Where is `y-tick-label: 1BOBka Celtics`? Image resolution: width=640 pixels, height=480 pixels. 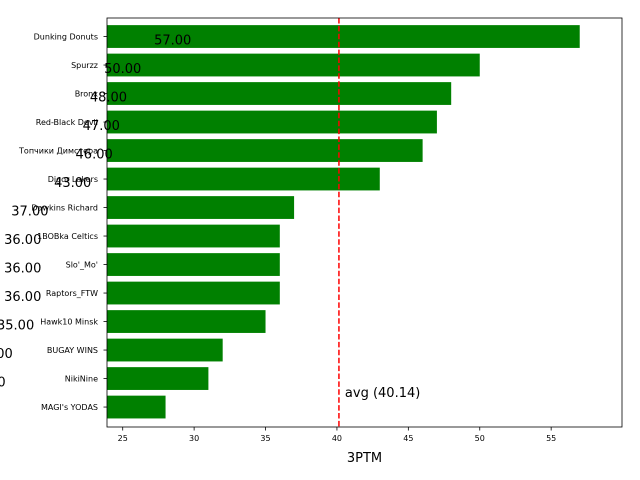
y-tick-label: 1BOBka Celtics is located at coordinates (67, 236).